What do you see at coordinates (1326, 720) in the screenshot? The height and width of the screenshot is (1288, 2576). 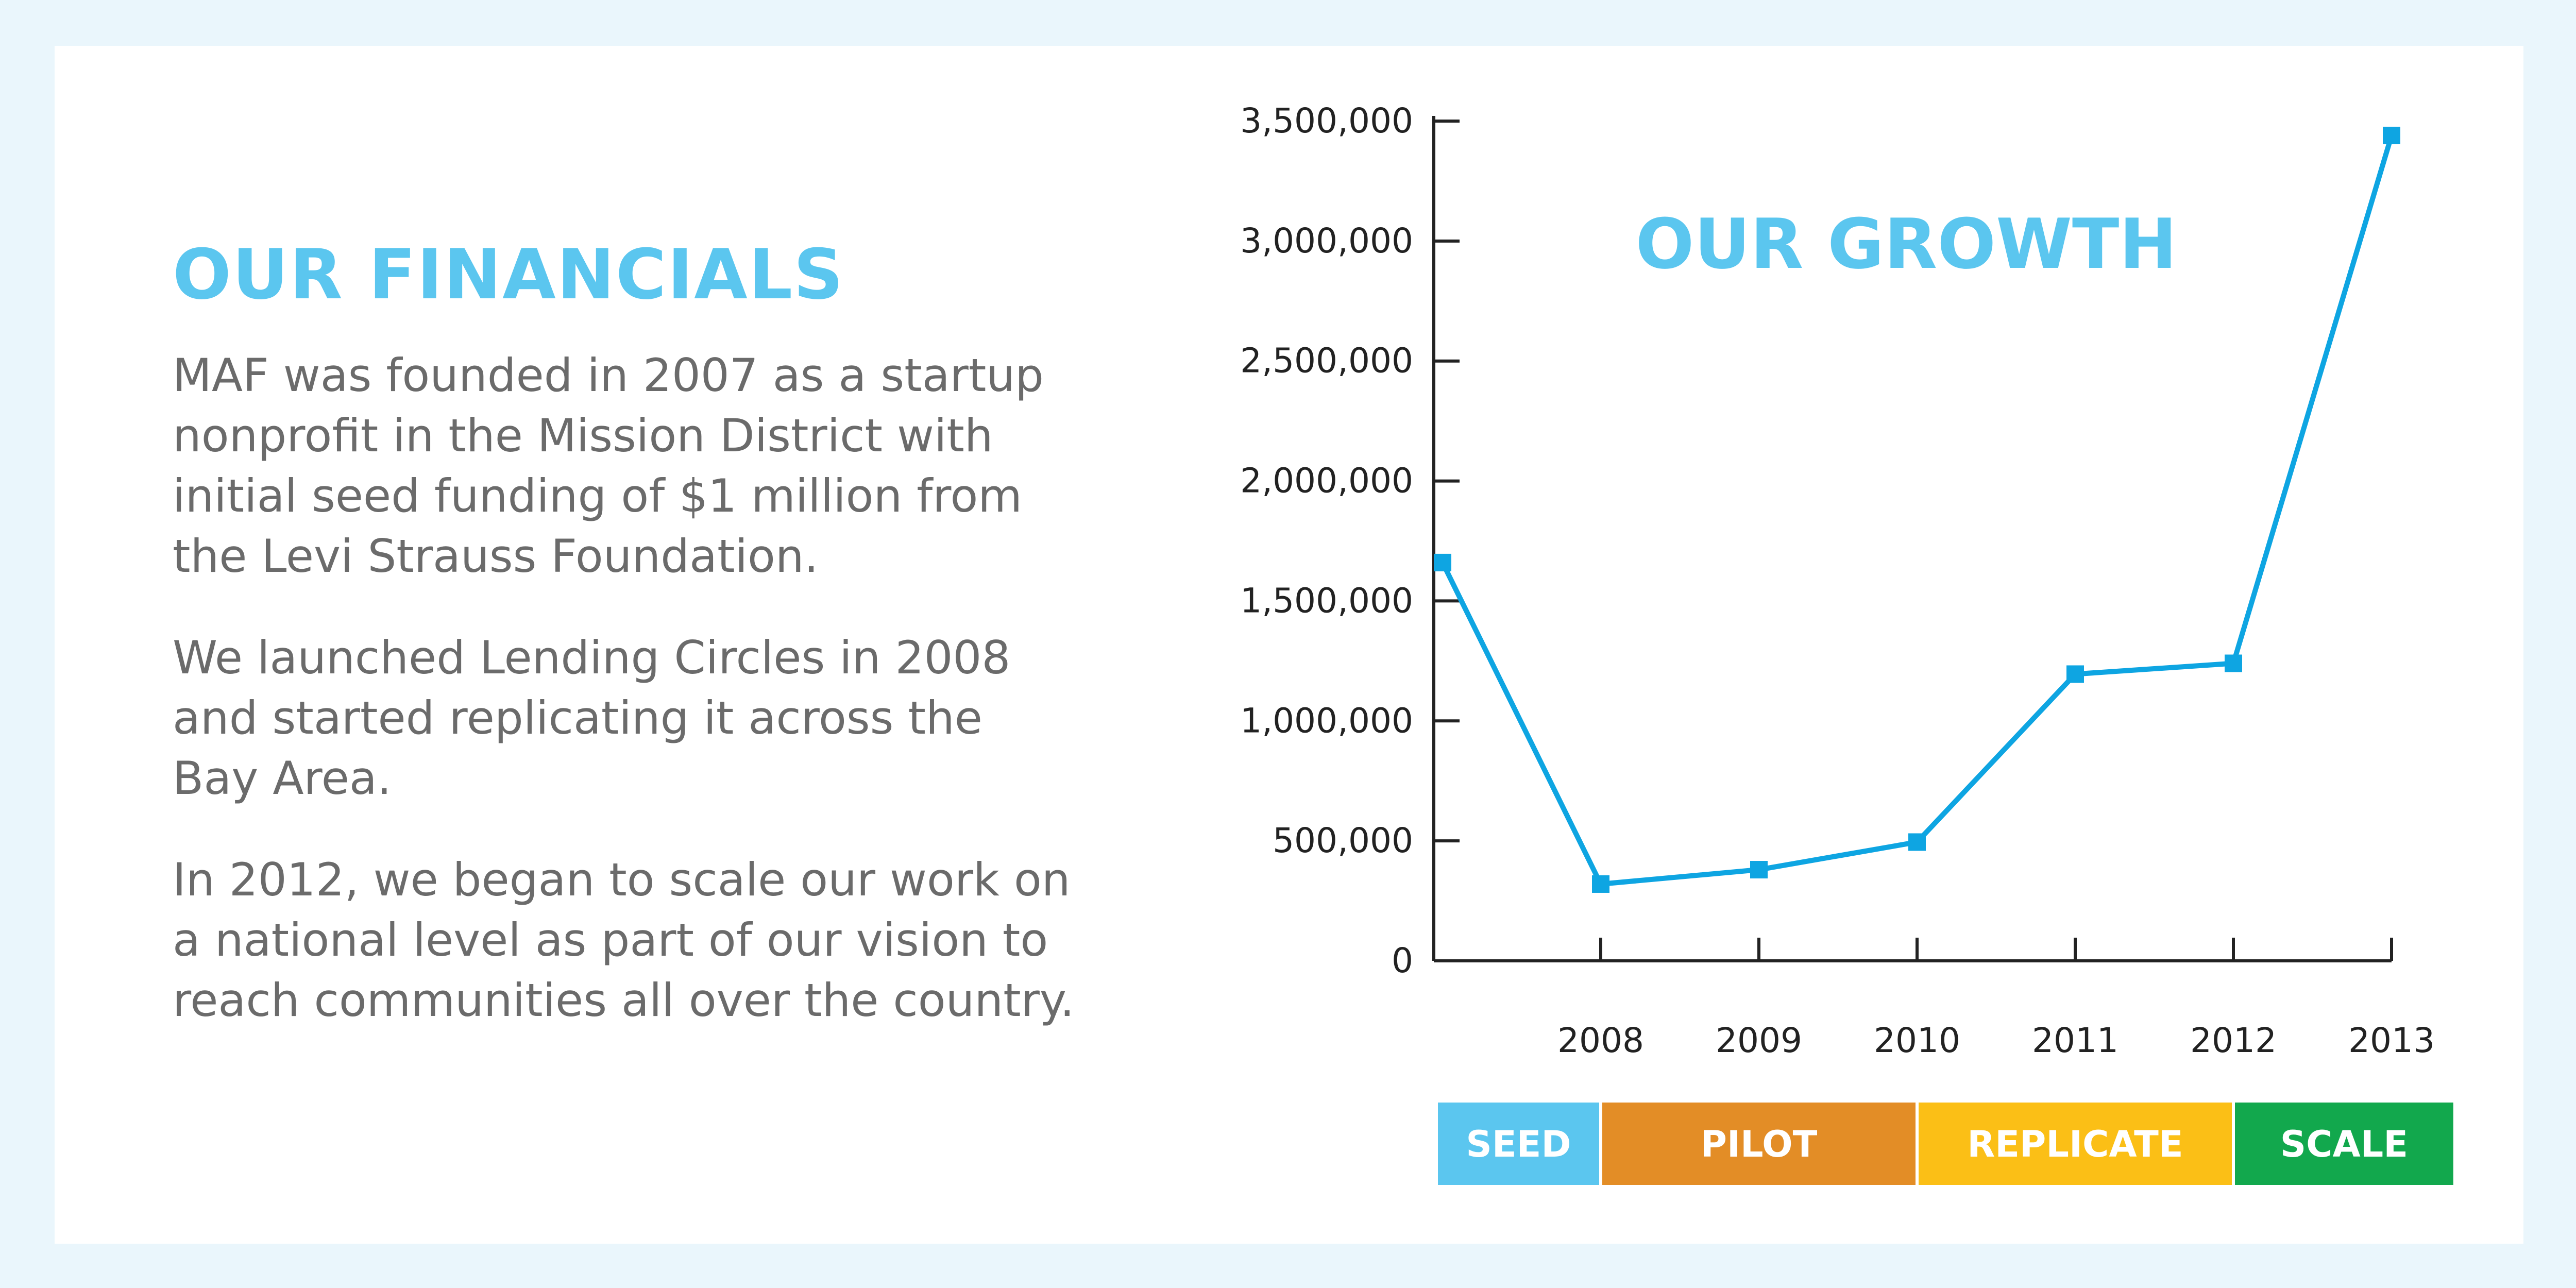 I see `y-tick-label-2: 1,000,000` at bounding box center [1326, 720].